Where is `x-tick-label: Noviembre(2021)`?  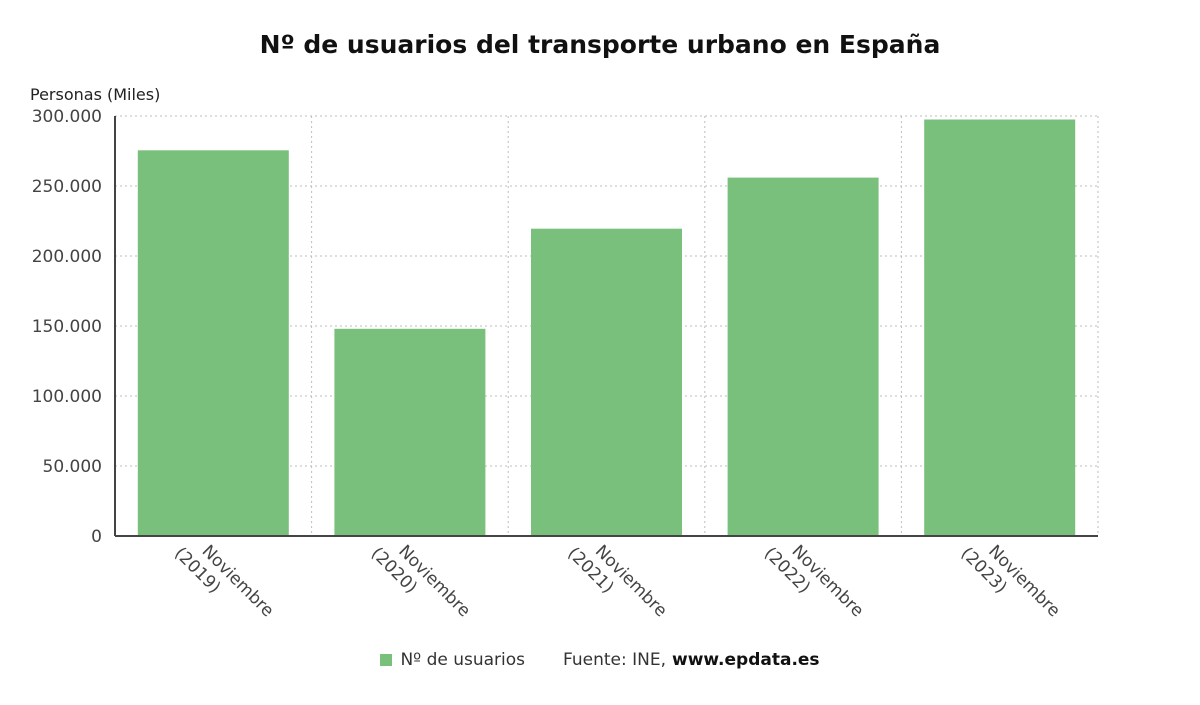 x-tick-label: Noviembre(2021) is located at coordinates (616, 582).